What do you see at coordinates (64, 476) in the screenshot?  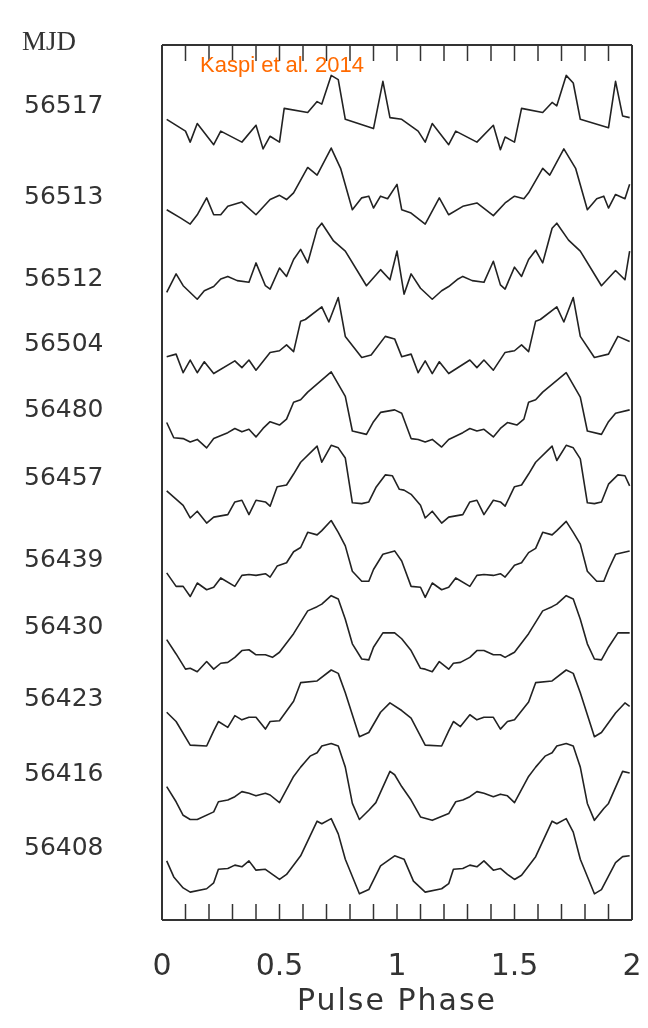 I see `text: 56457` at bounding box center [64, 476].